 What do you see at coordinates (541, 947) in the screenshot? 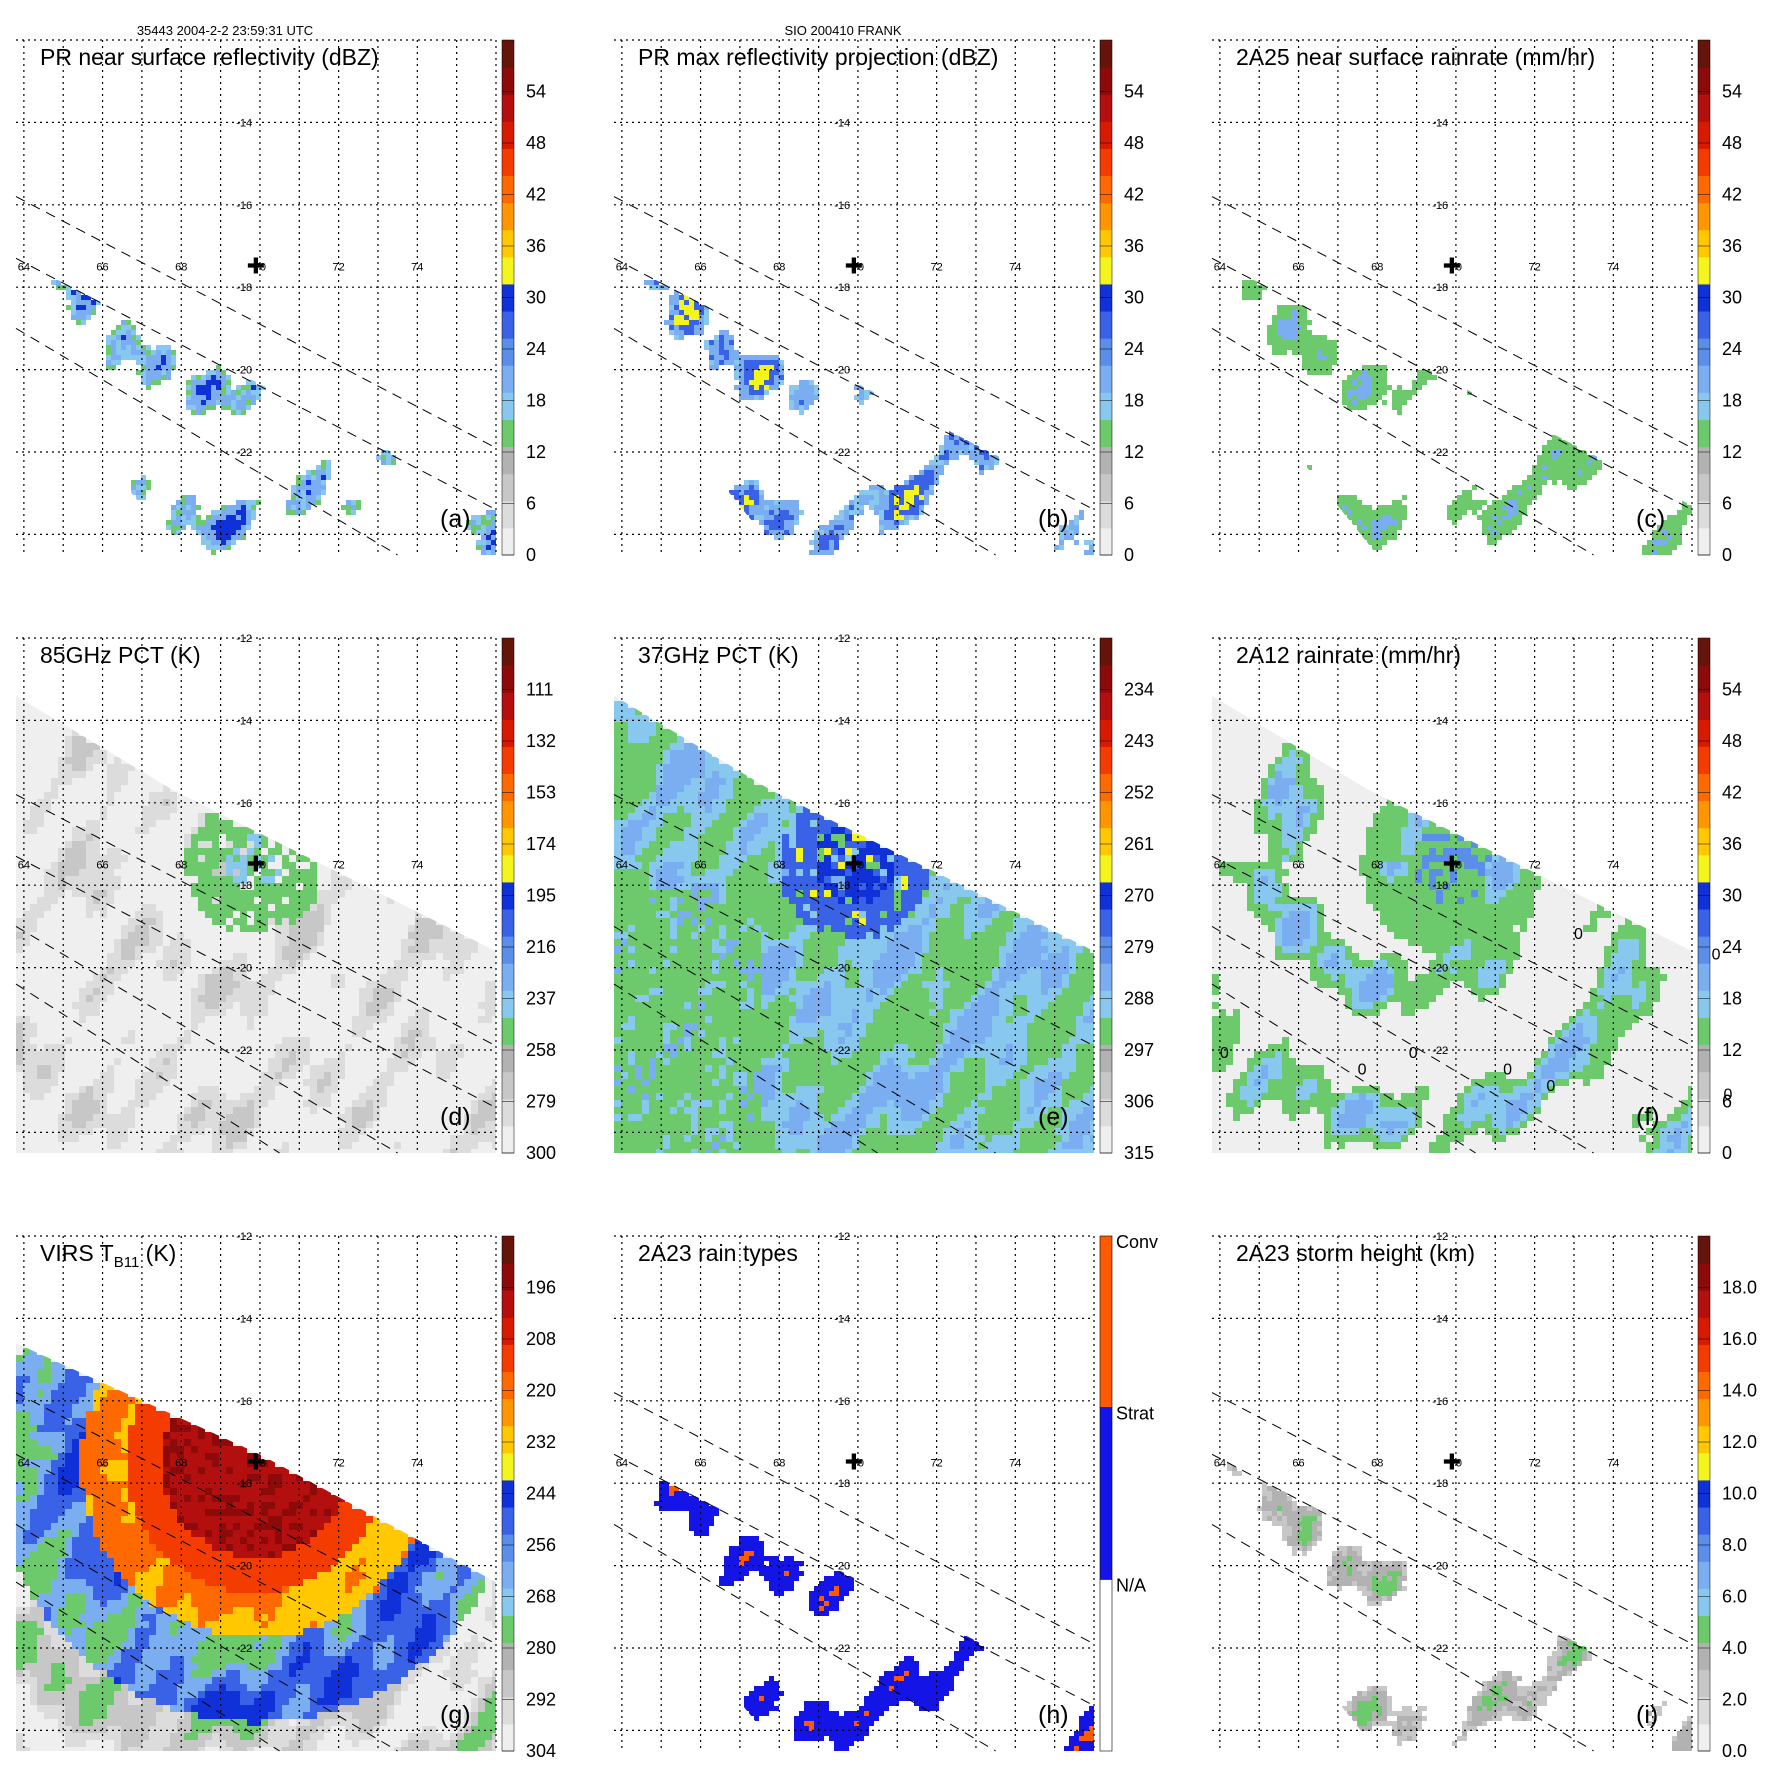
I see `colorbar-tick-label: 216` at bounding box center [541, 947].